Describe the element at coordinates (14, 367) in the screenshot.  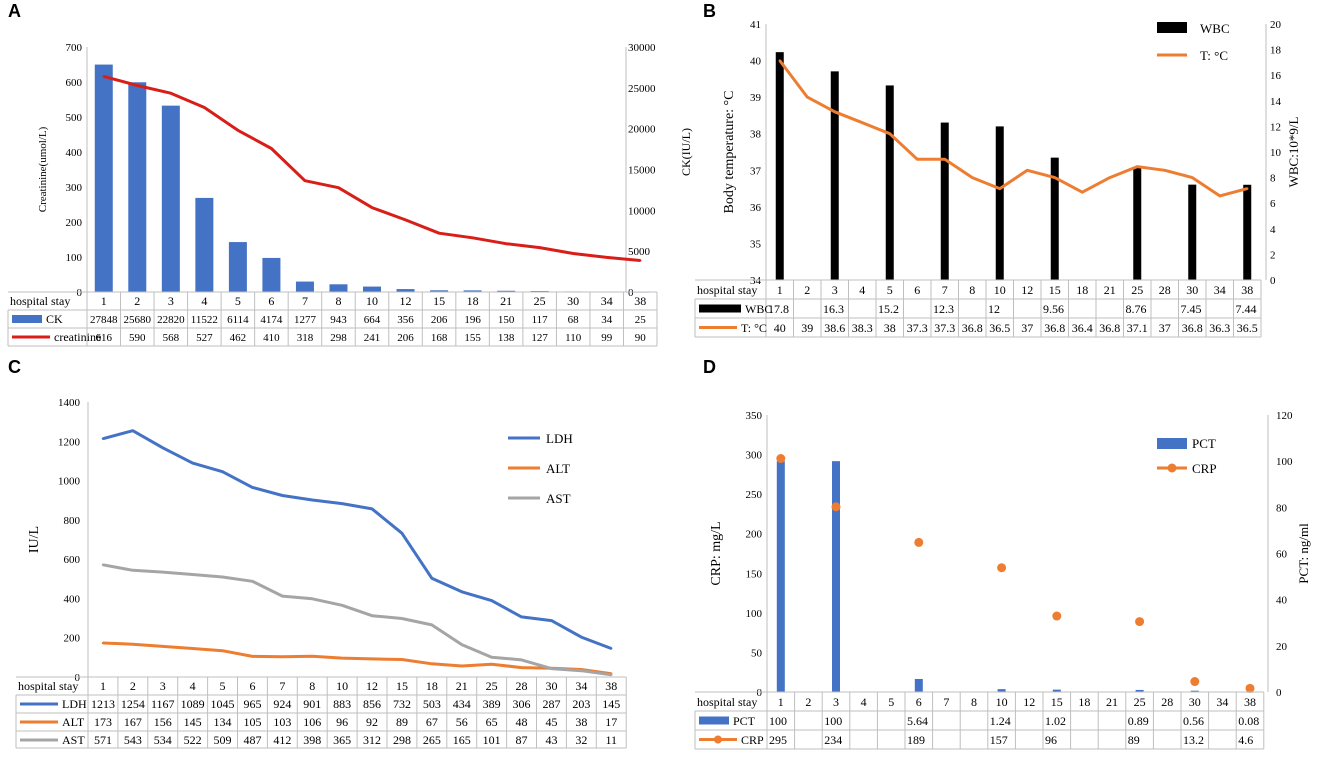
I see `panel-label-c: C` at that location.